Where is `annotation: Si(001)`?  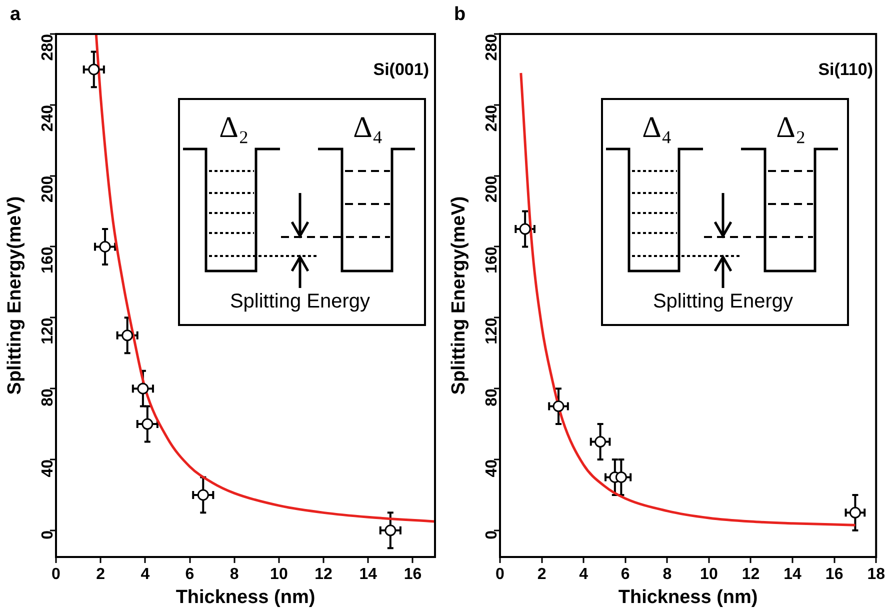
annotation: Si(001) is located at coordinates (401, 70).